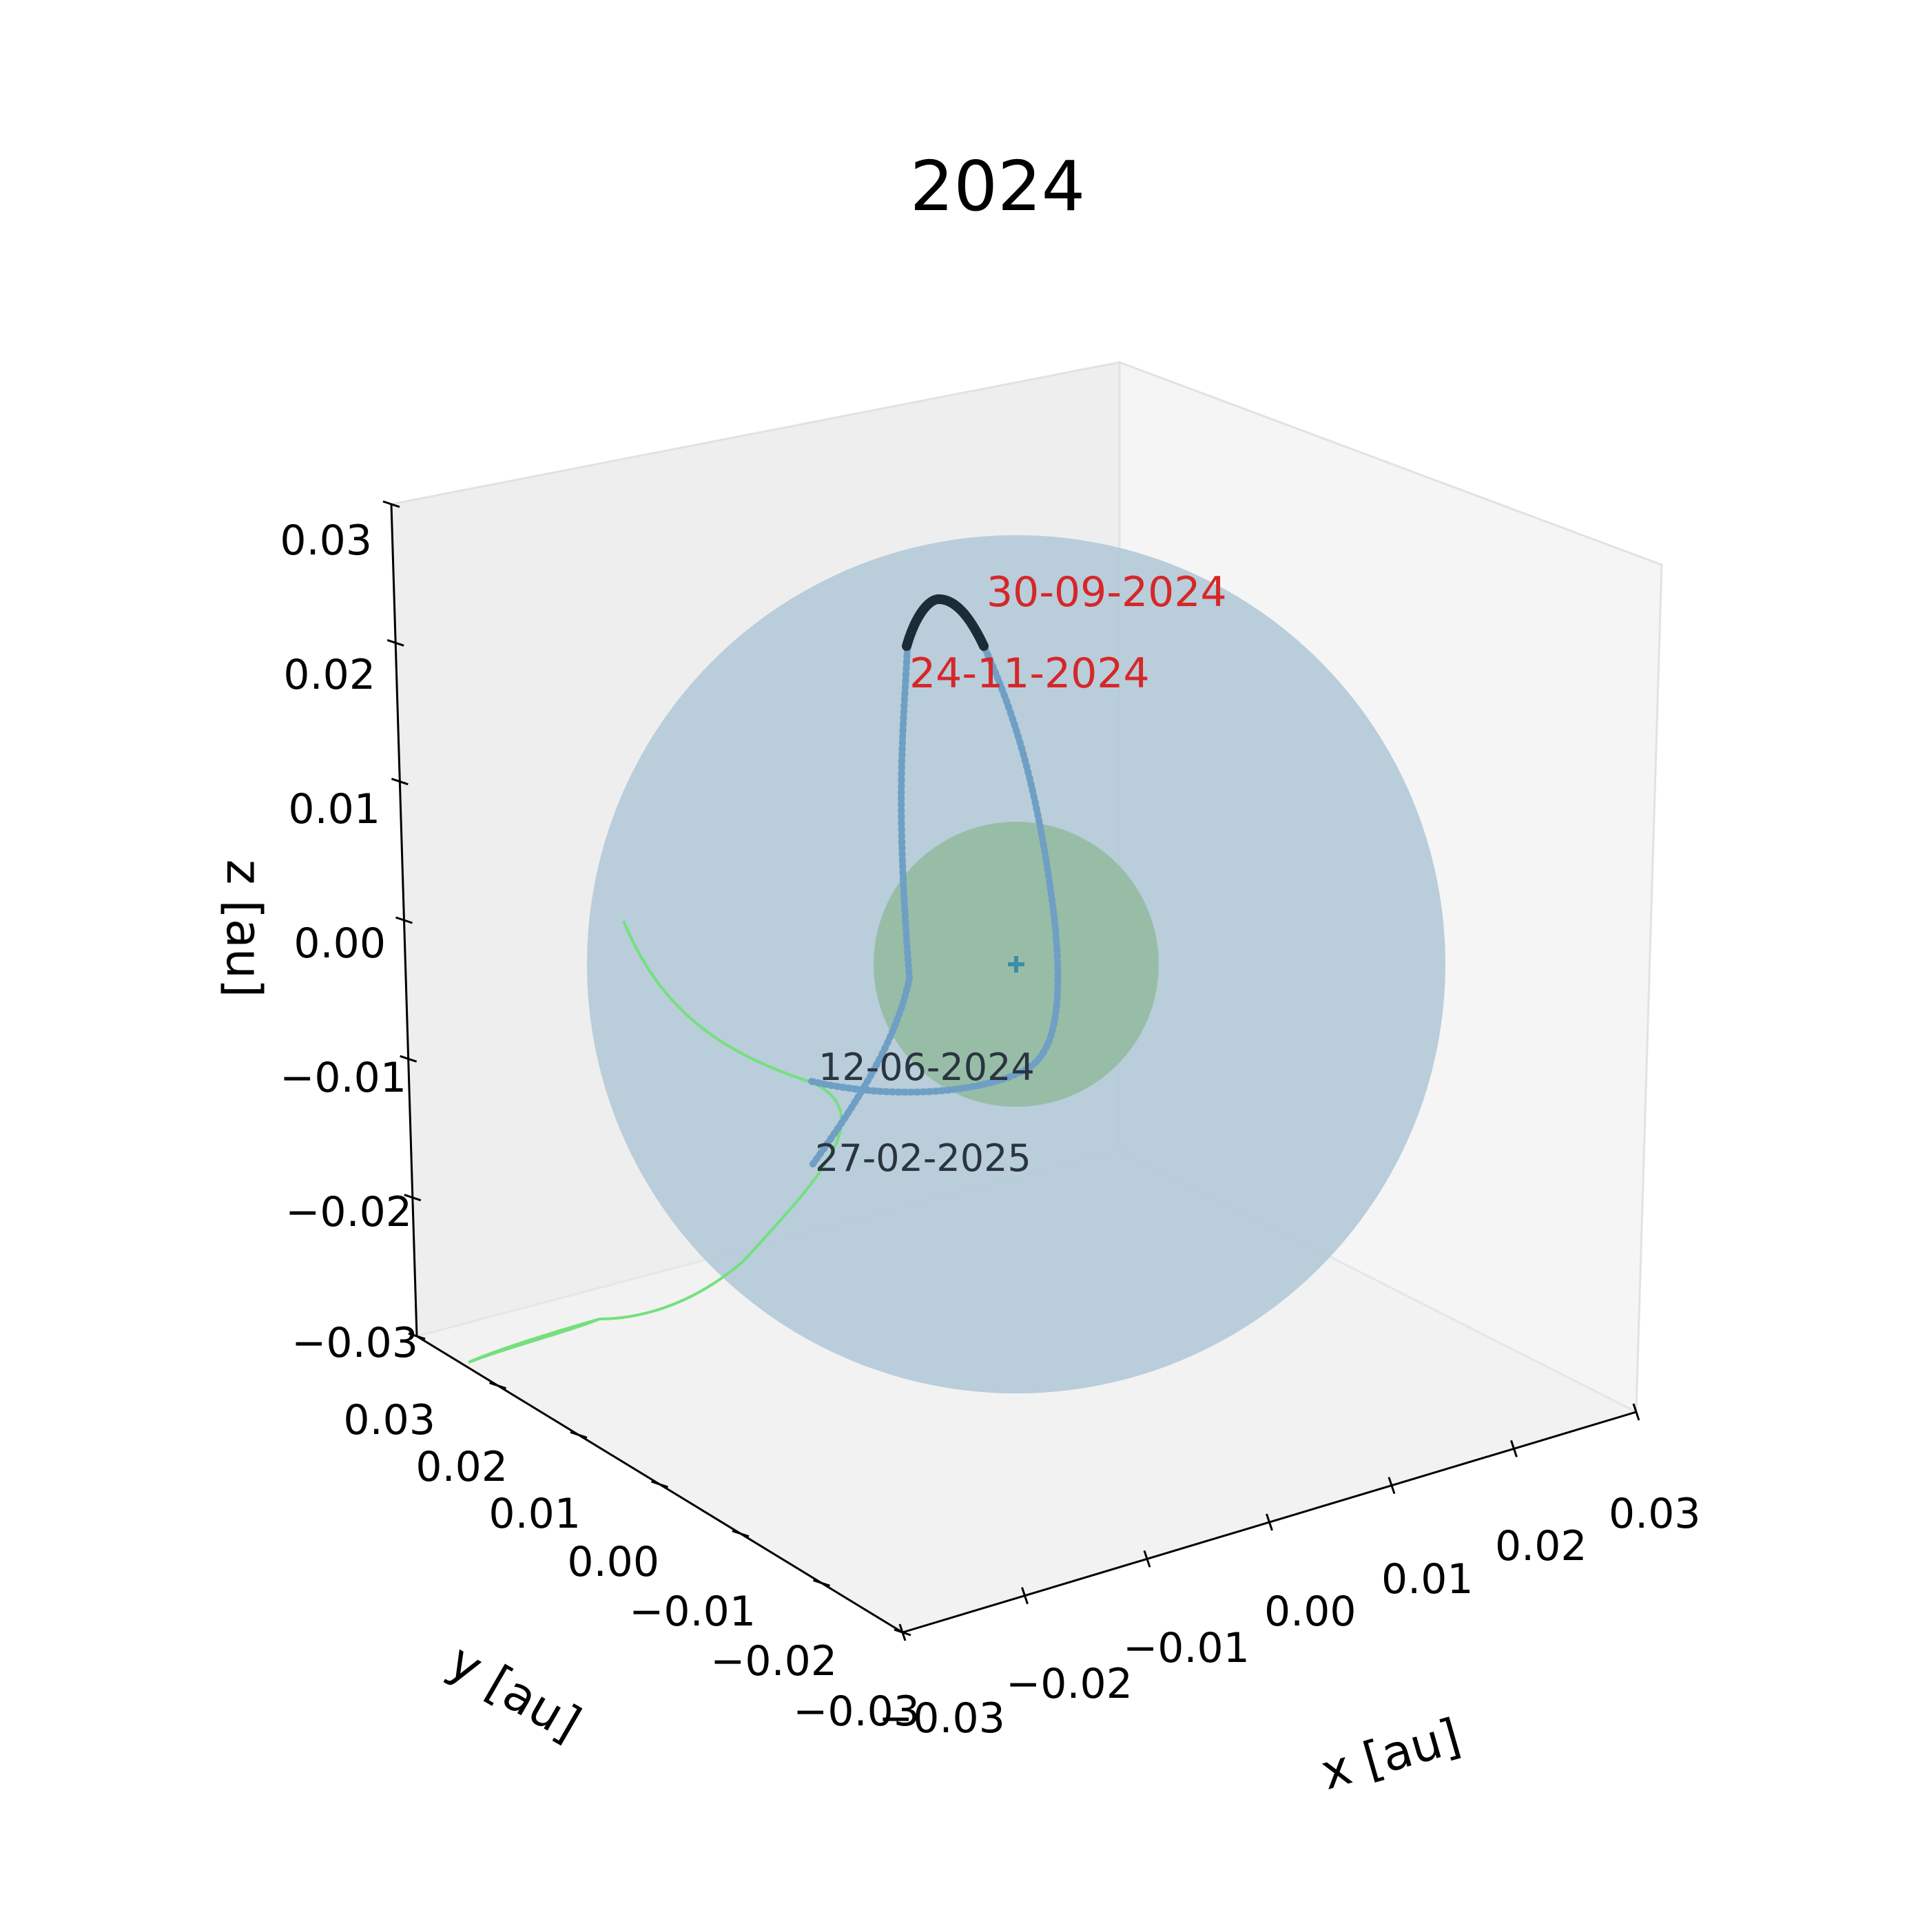 The image size is (1929, 1932). Describe the element at coordinates (354, 1343) in the screenshot. I see `z-tick-label: −0.03` at that location.